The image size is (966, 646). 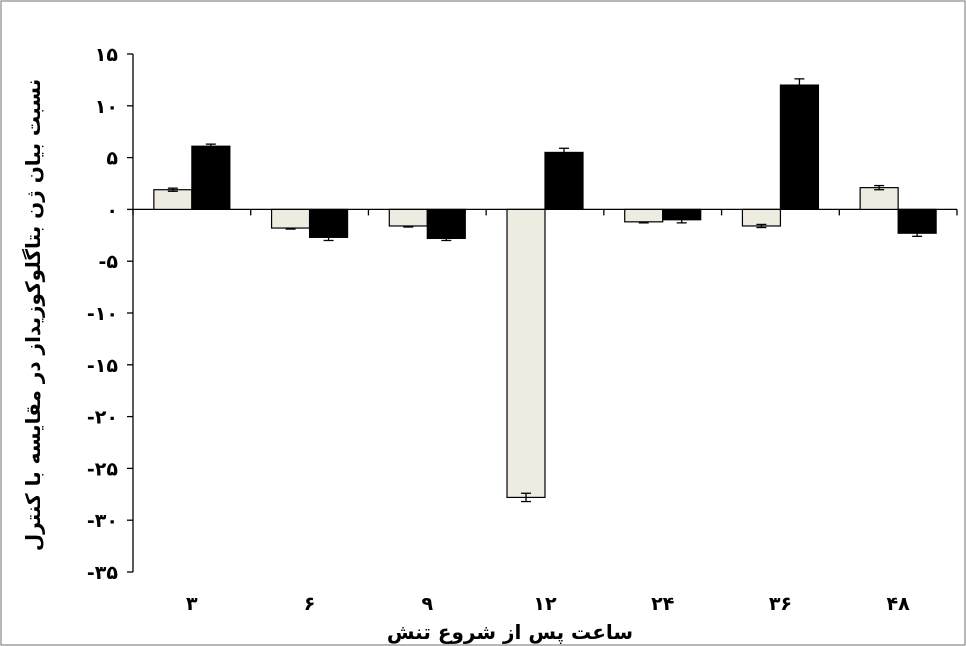 What do you see at coordinates (662, 604) in the screenshot?
I see `x-tick-label: ۲۴` at bounding box center [662, 604].